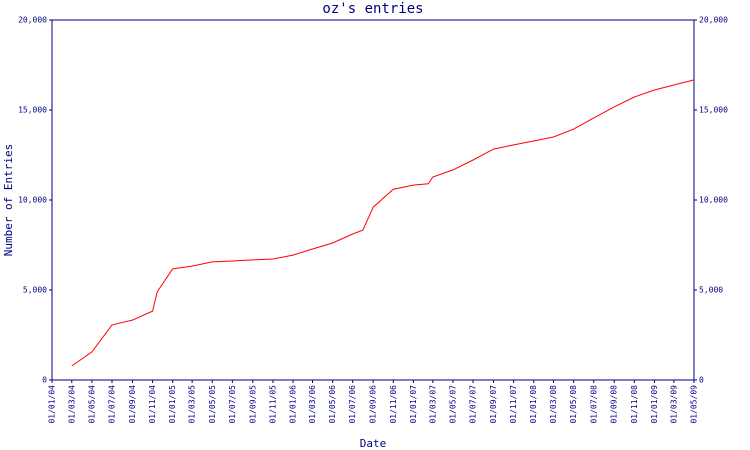 The image size is (750, 450). I want to click on x-tick-label: 01/11/05, so click(272, 404).